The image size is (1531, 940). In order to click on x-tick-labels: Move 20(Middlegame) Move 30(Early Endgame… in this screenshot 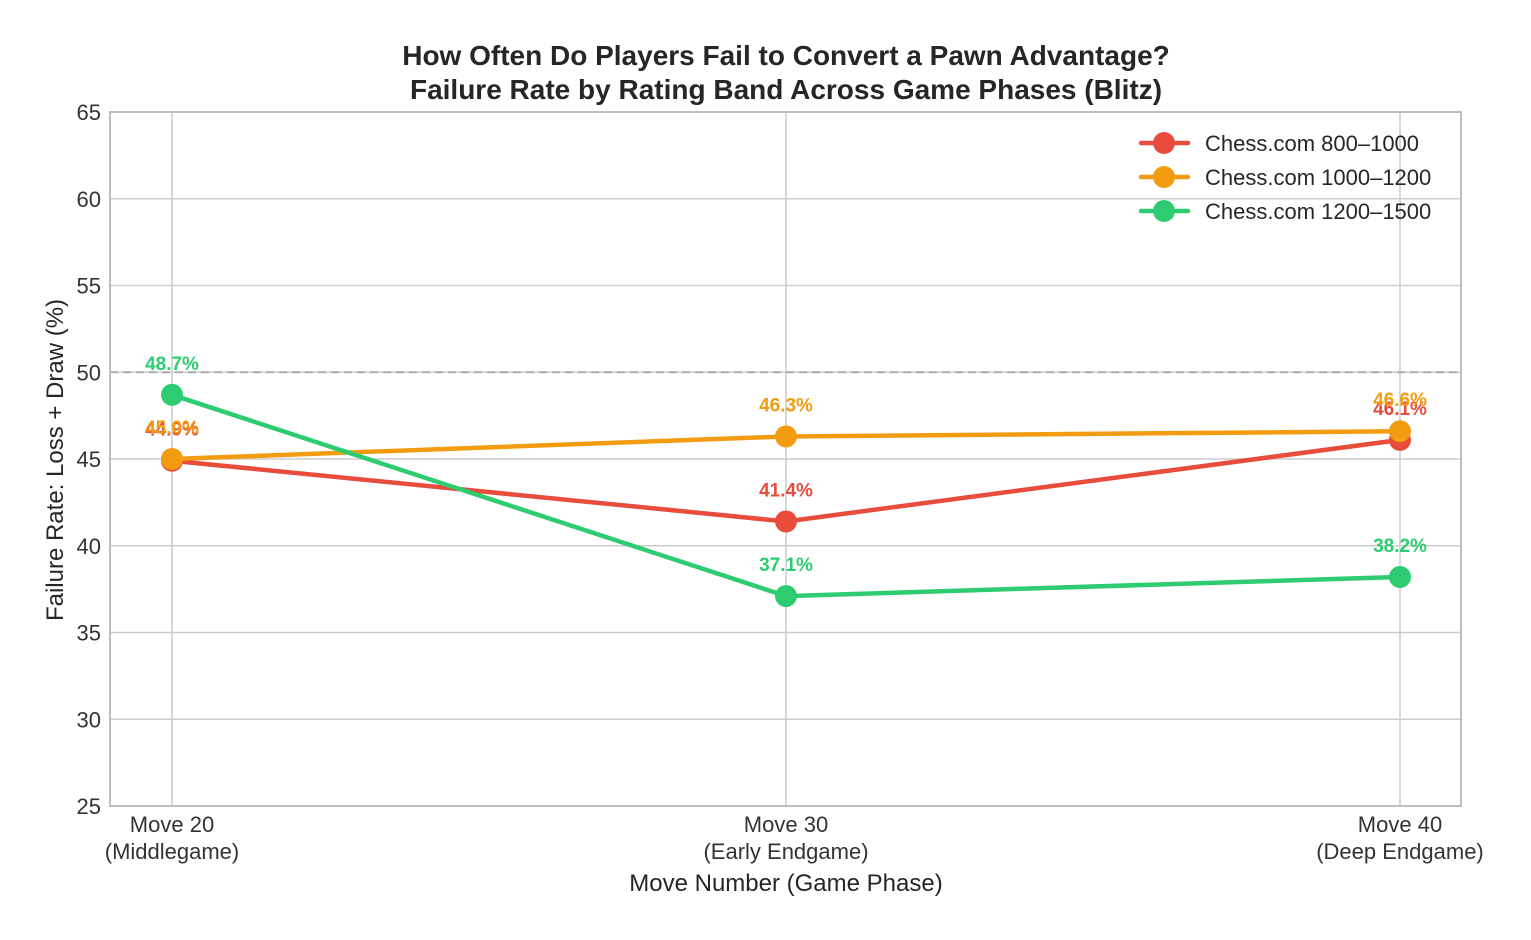, I will do `click(794, 838)`.